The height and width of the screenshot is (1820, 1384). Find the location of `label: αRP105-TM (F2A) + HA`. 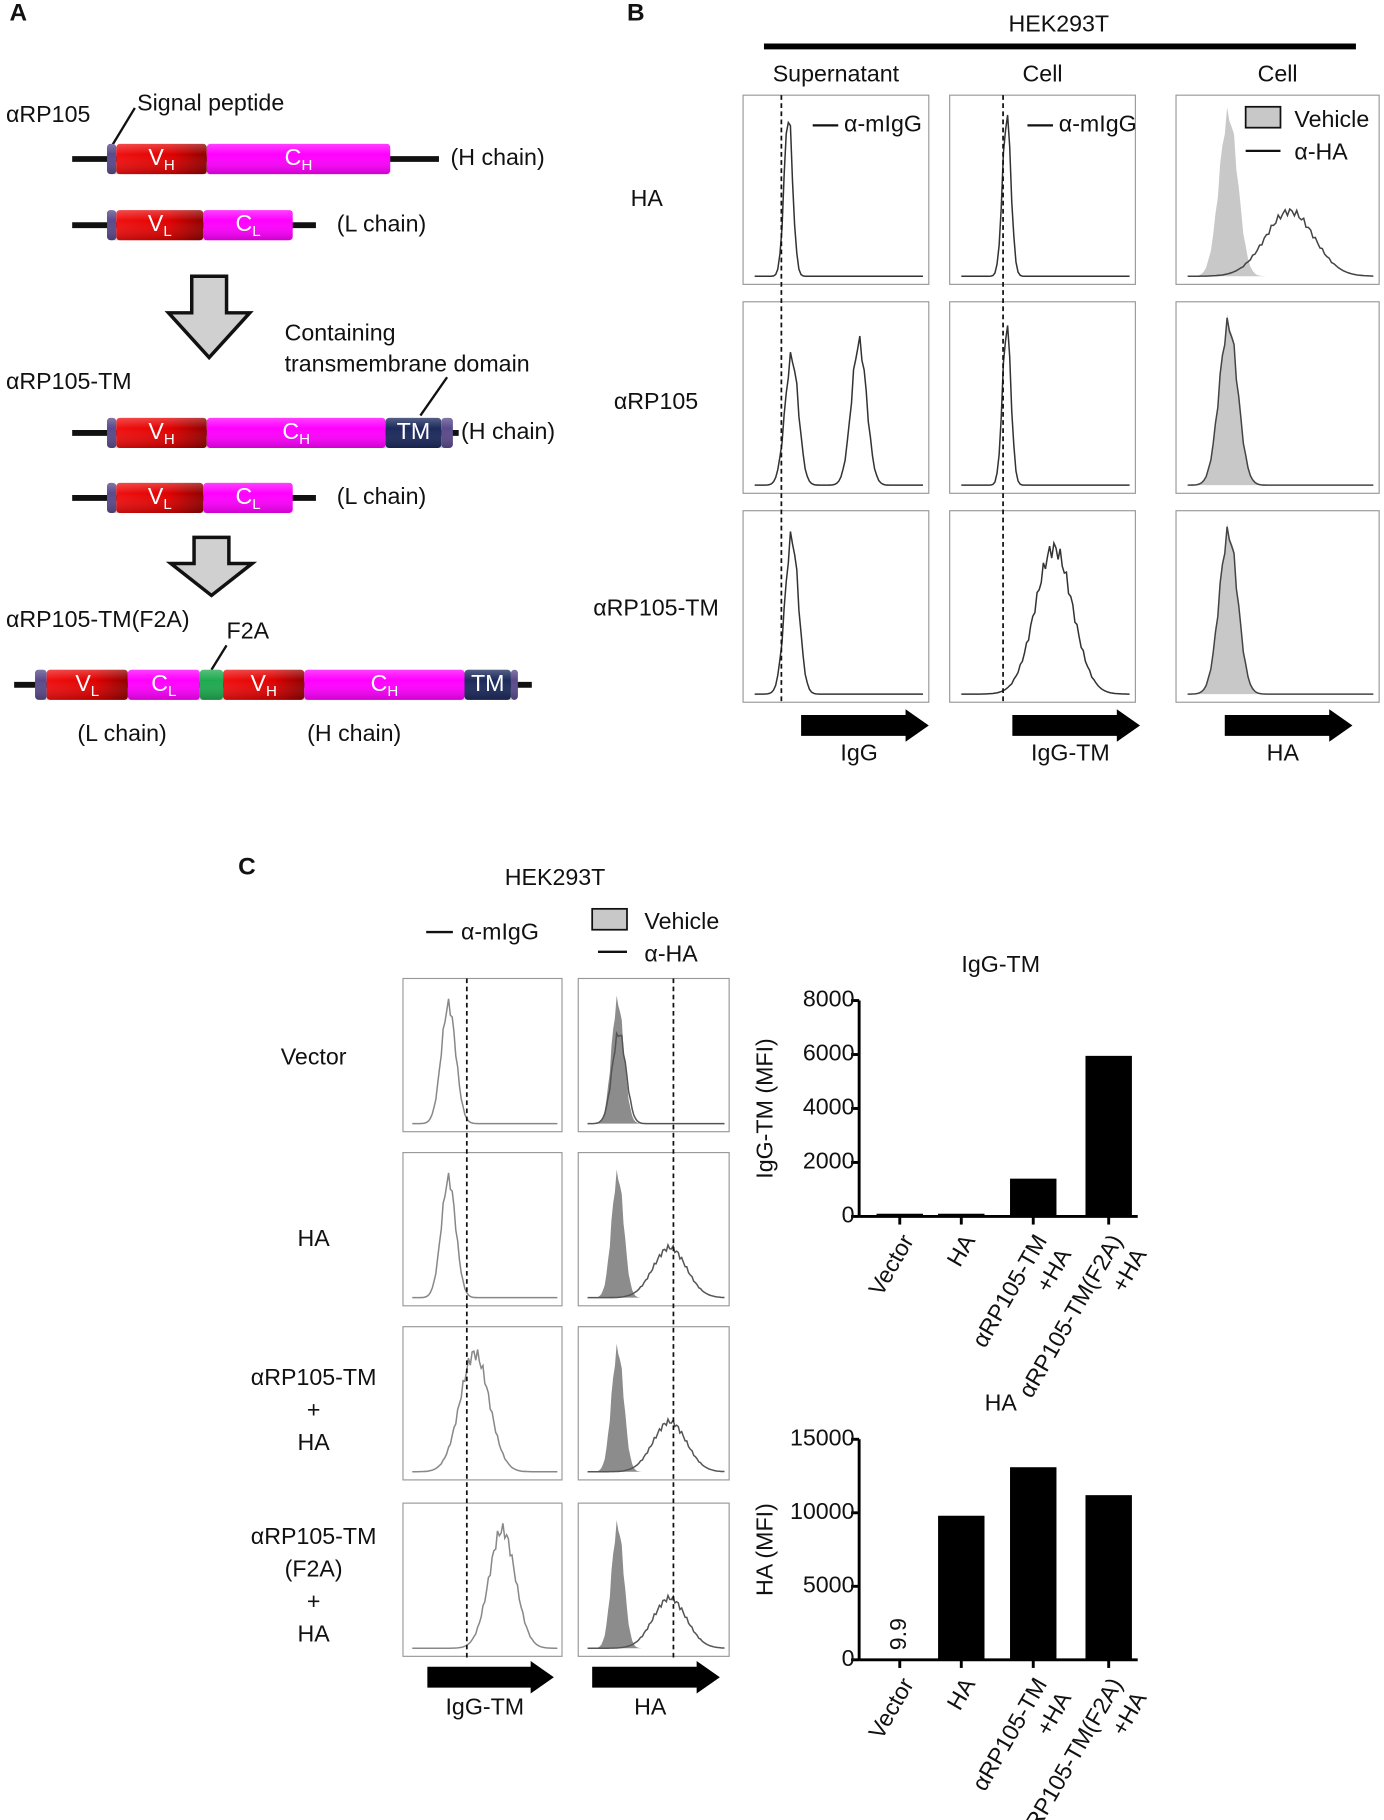

label: αRP105-TM (F2A) + HA is located at coordinates (314, 1585).